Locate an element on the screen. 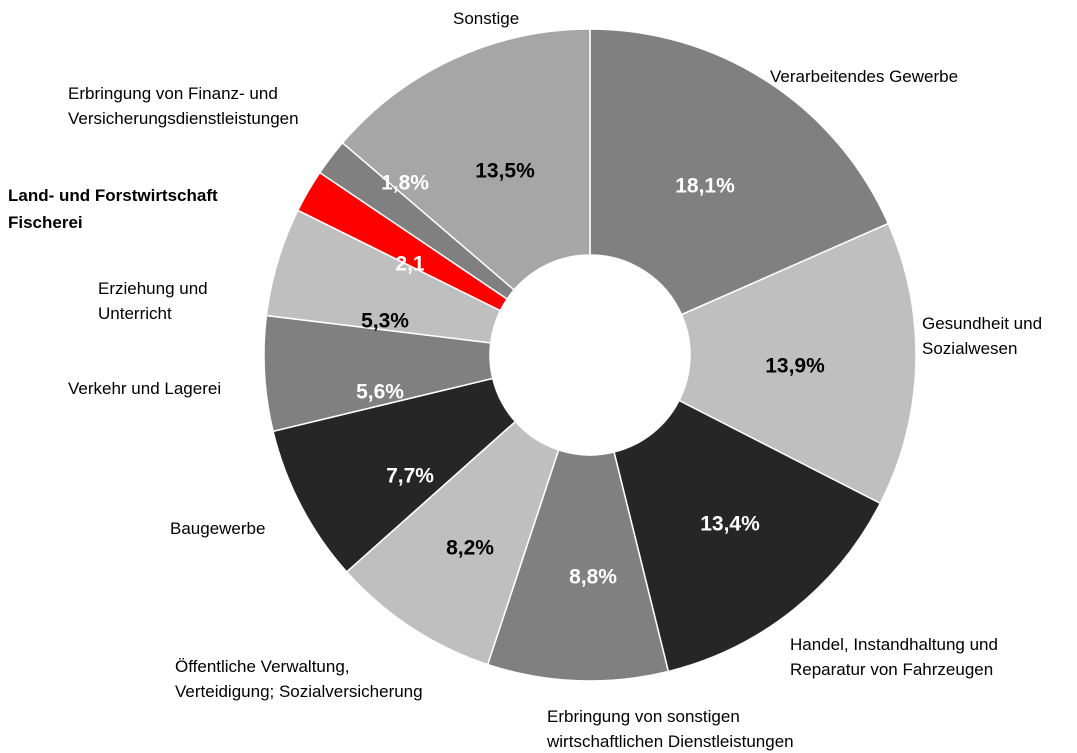 The height and width of the screenshot is (753, 1077). value-label: 8,2% is located at coordinates (470, 548).